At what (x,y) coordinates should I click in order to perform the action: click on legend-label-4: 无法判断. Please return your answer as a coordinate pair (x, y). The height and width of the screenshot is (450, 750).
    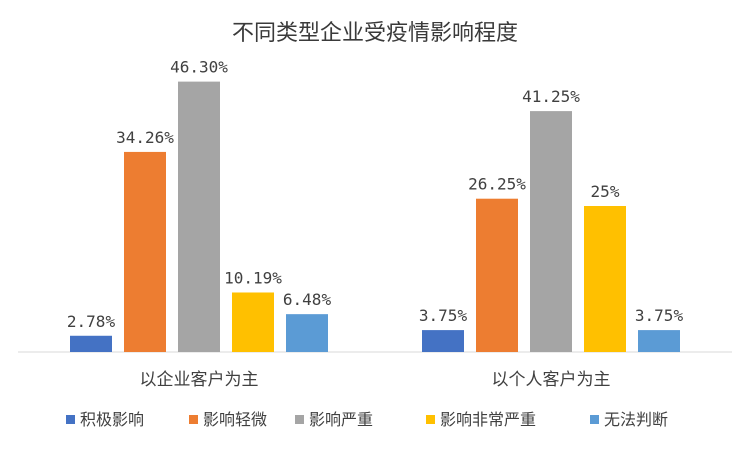
    Looking at the image, I should click on (636, 419).